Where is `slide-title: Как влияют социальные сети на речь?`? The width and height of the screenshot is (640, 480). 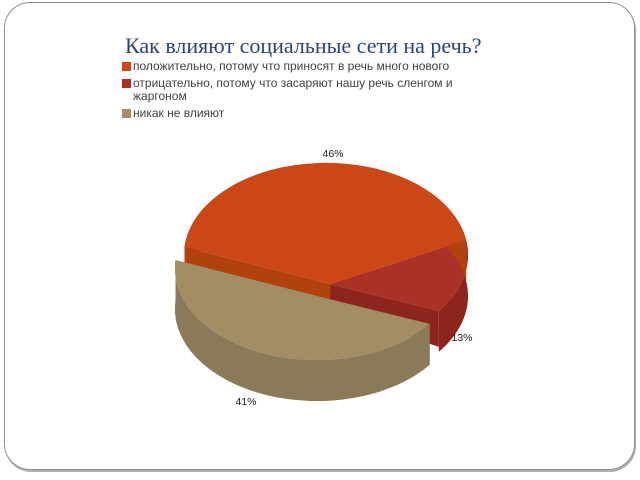 slide-title: Как влияют социальные сети на речь? is located at coordinates (303, 45).